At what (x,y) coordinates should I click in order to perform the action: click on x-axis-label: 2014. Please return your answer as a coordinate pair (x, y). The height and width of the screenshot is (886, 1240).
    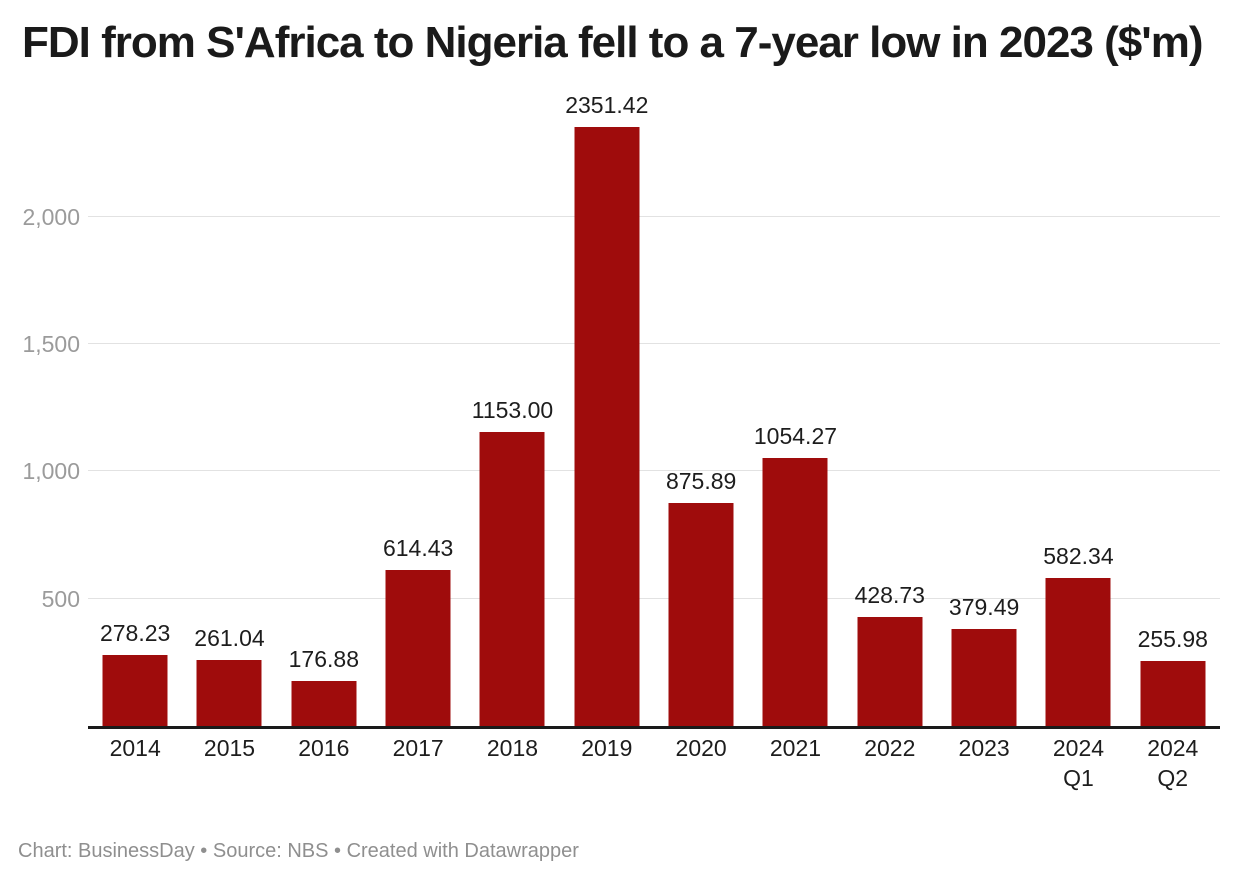
    Looking at the image, I should click on (135, 748).